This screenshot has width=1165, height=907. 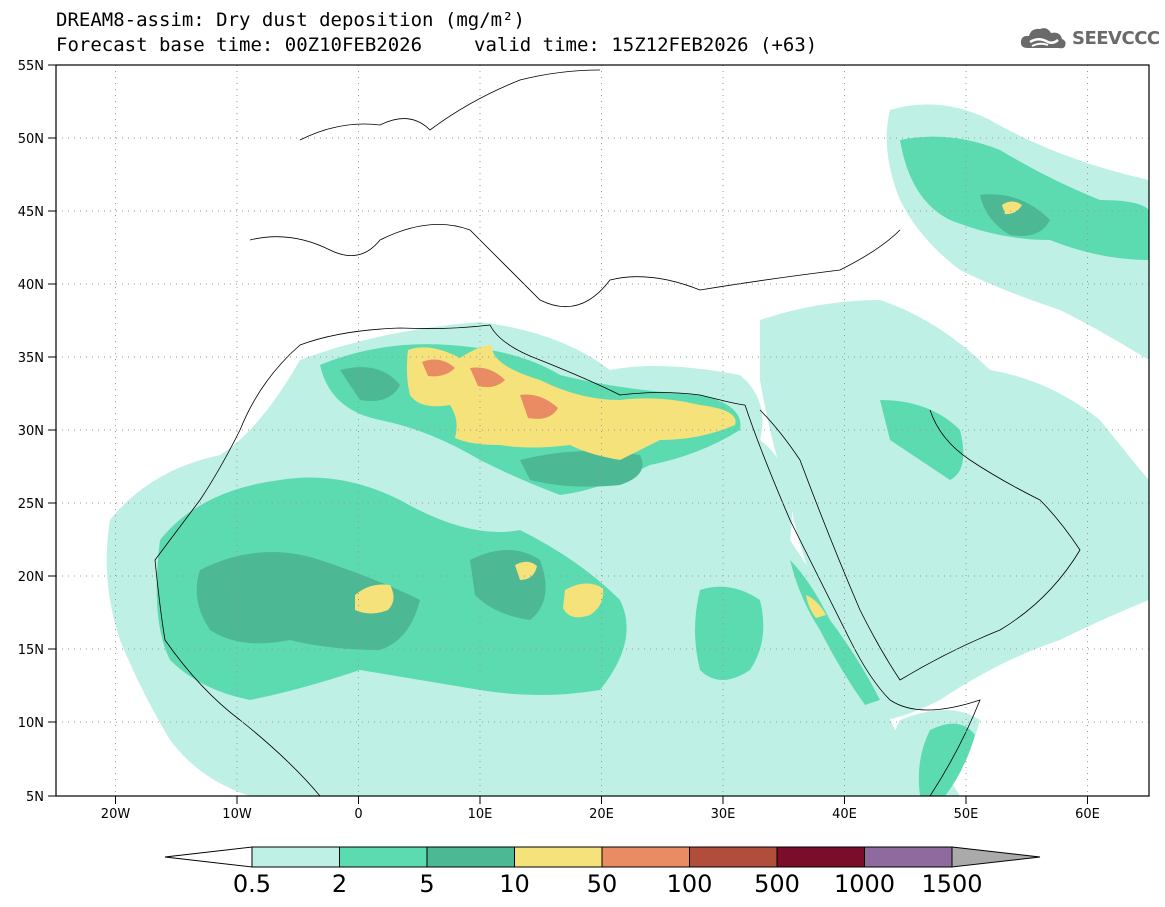 I want to click on field-l3-west-africa, so click(x=308, y=601).